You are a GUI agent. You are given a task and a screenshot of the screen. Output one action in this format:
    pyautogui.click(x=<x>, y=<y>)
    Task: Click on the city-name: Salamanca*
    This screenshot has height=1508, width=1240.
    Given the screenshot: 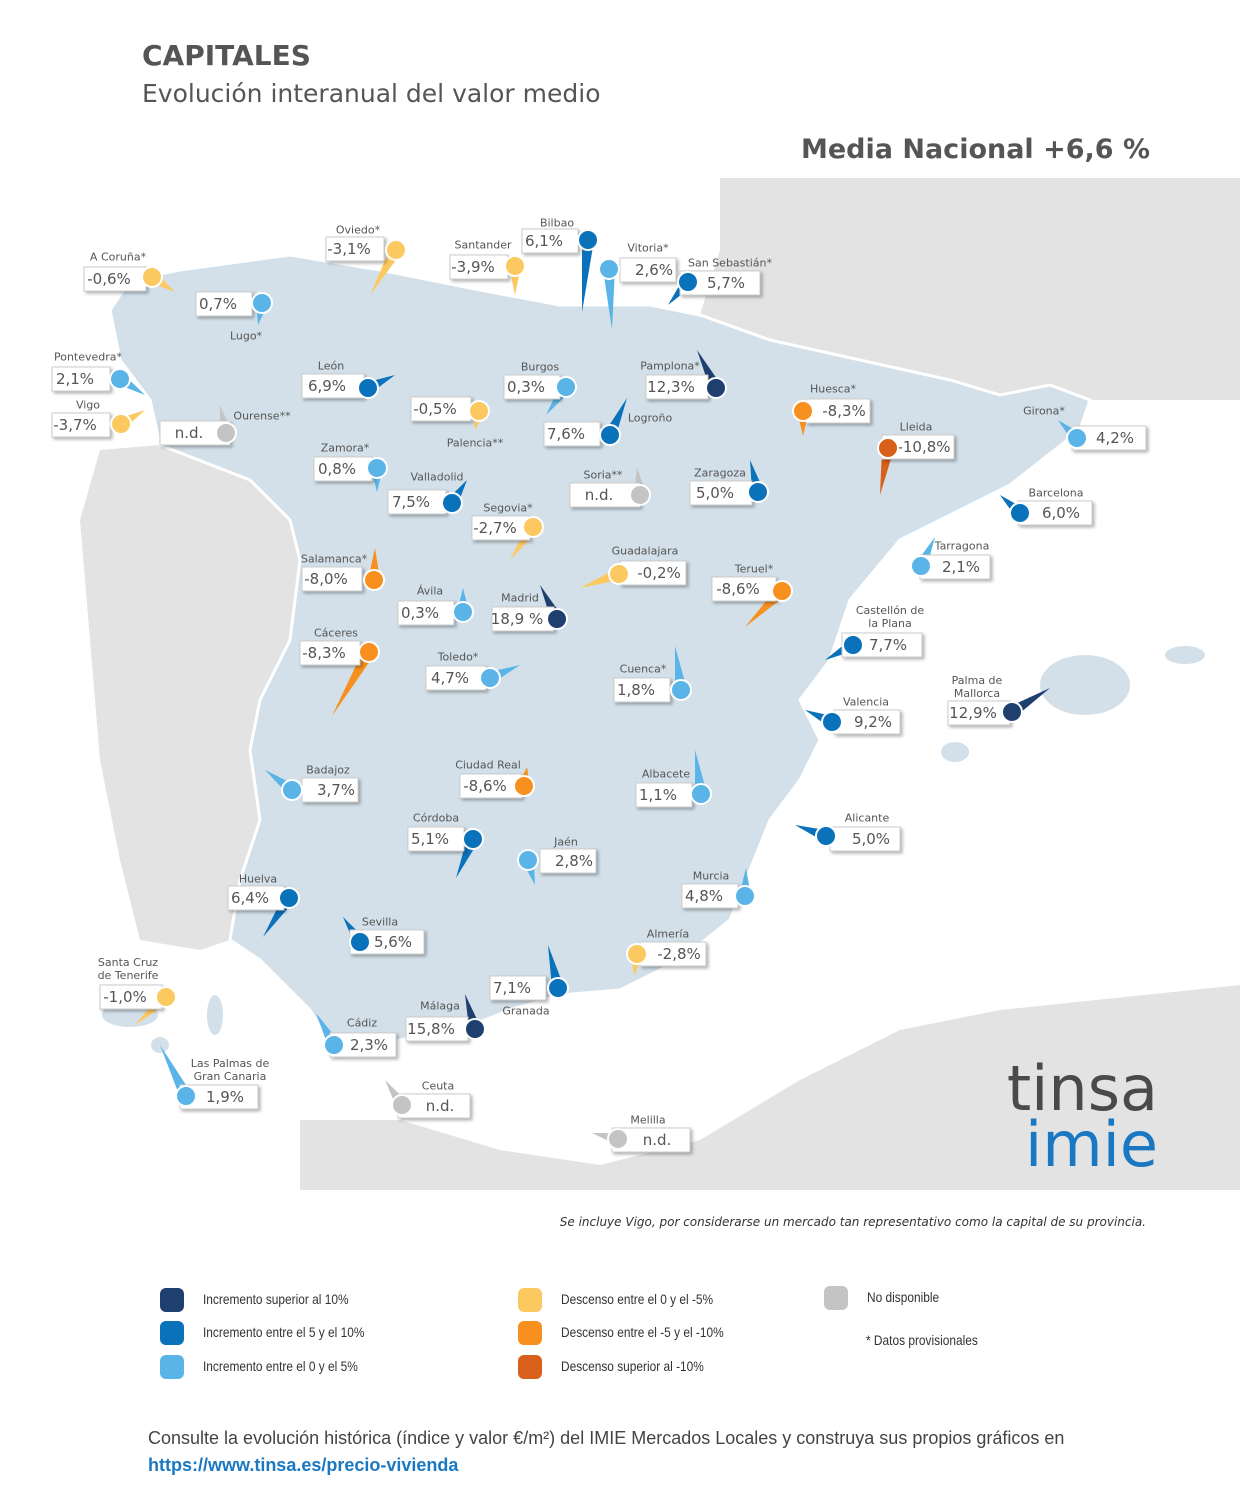 What is the action you would take?
    pyautogui.click(x=334, y=559)
    